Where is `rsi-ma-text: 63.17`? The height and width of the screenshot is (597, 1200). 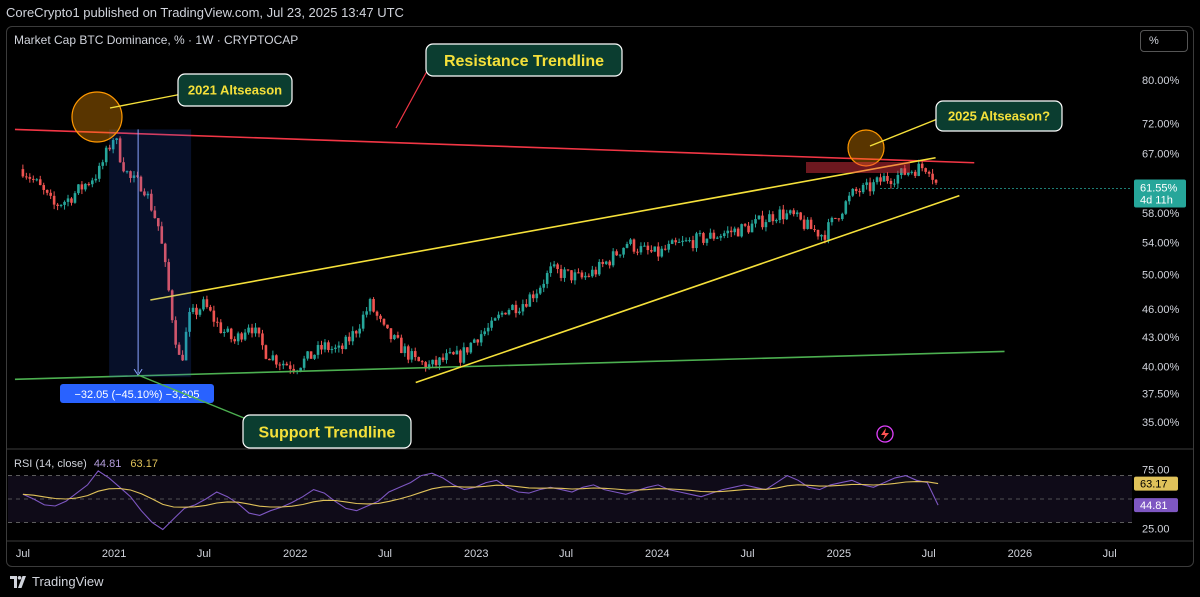 rsi-ma-text: 63.17 is located at coordinates (144, 464).